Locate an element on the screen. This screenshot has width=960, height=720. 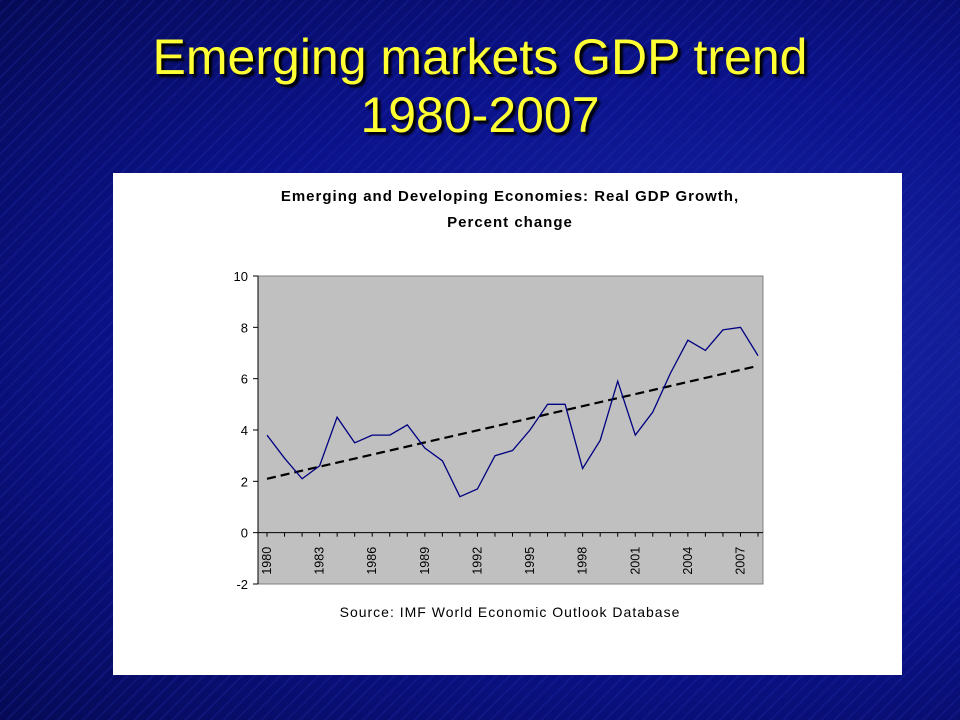
gdp-growth-line is located at coordinates (512, 412).